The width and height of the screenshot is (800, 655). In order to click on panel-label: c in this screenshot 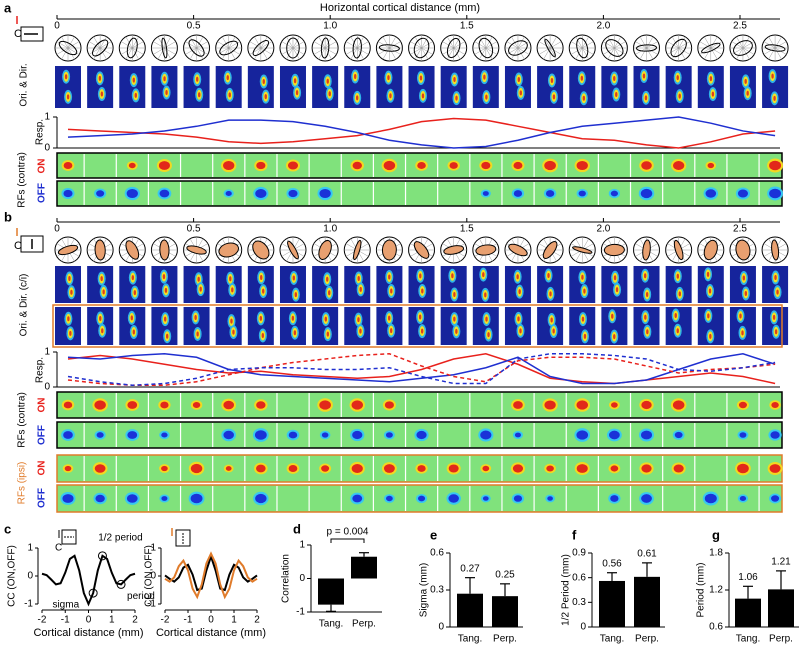, I will do `click(7, 528)`.